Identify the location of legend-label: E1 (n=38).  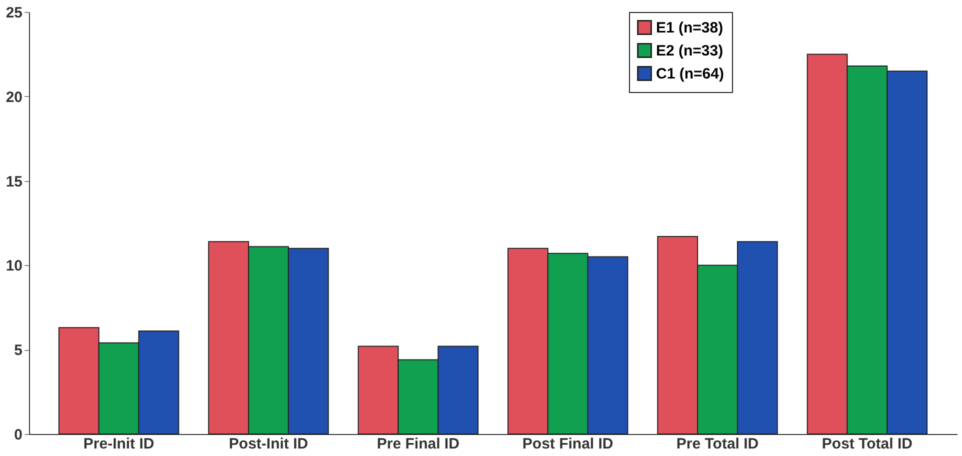
(690, 28).